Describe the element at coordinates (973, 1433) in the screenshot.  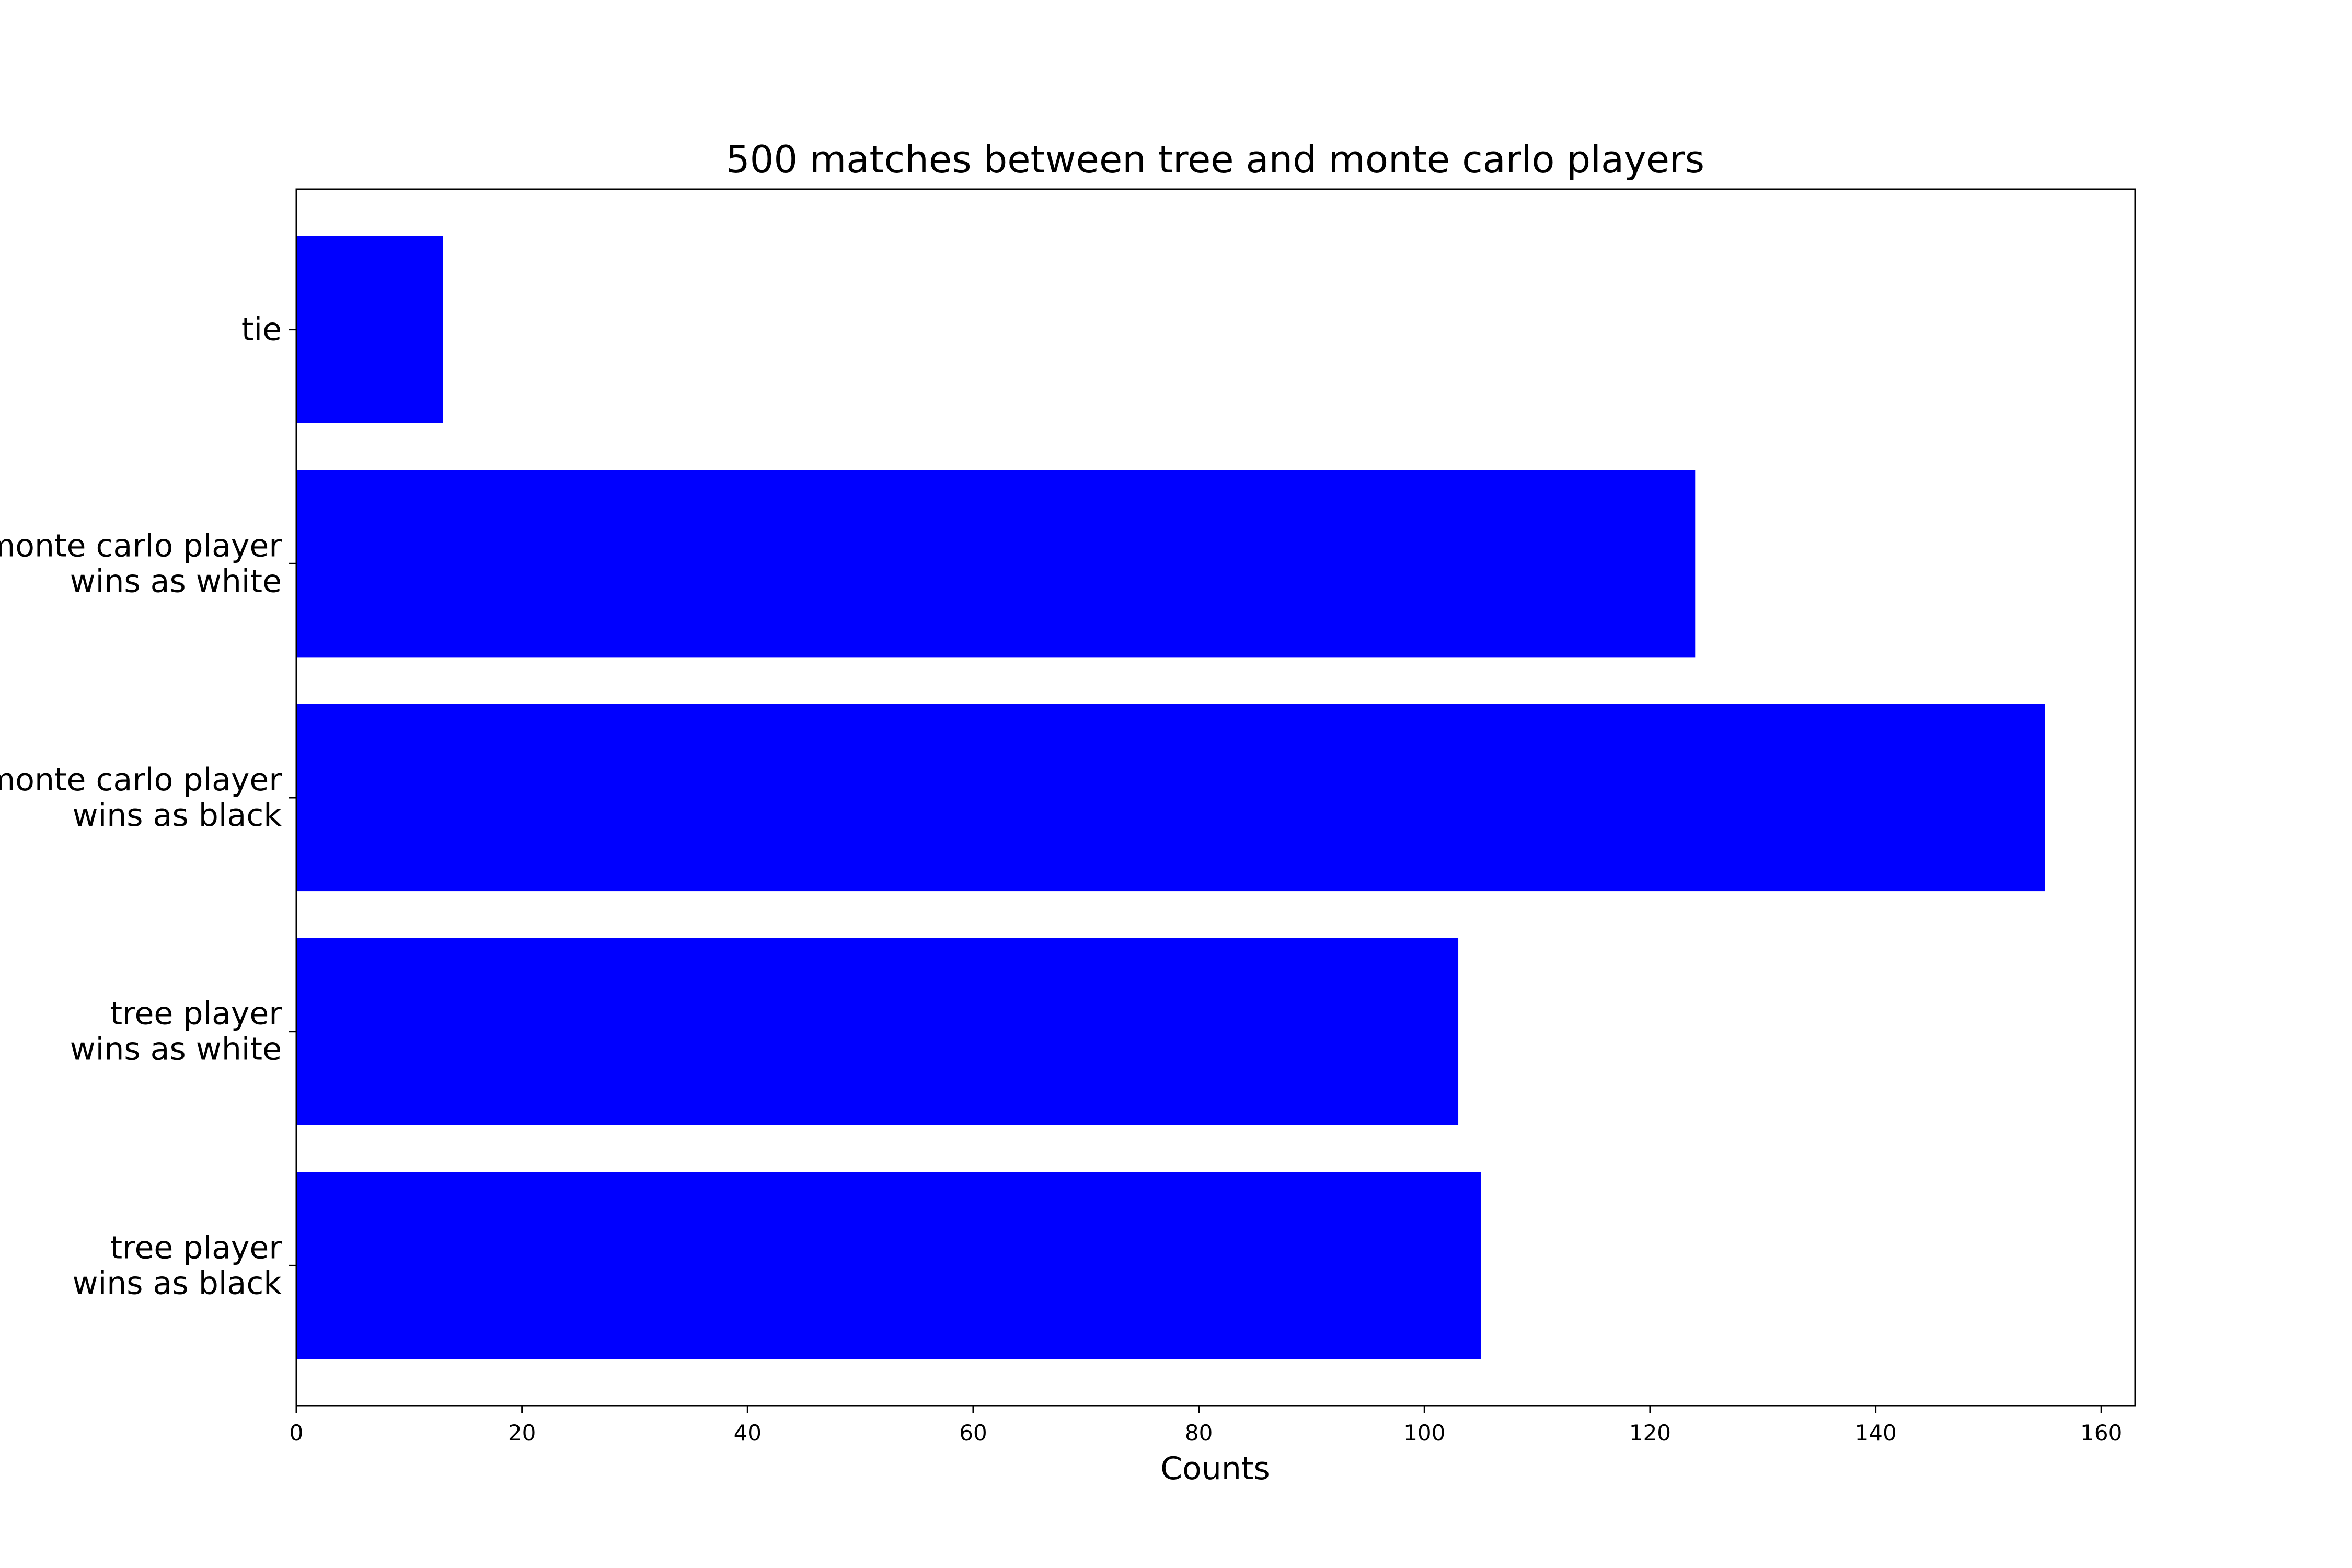
I see `x-tick-label: 60` at that location.